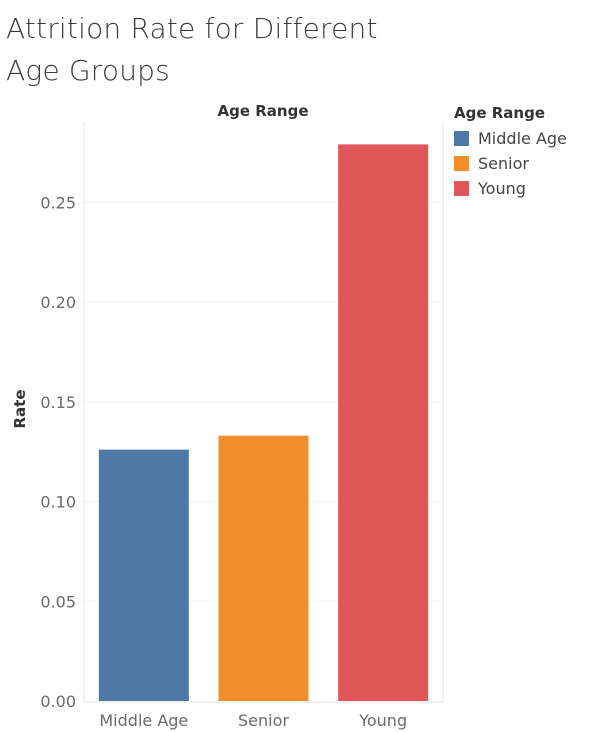 The height and width of the screenshot is (732, 593). Describe the element at coordinates (263, 720) in the screenshot. I see `x-tick-label: Senior` at that location.